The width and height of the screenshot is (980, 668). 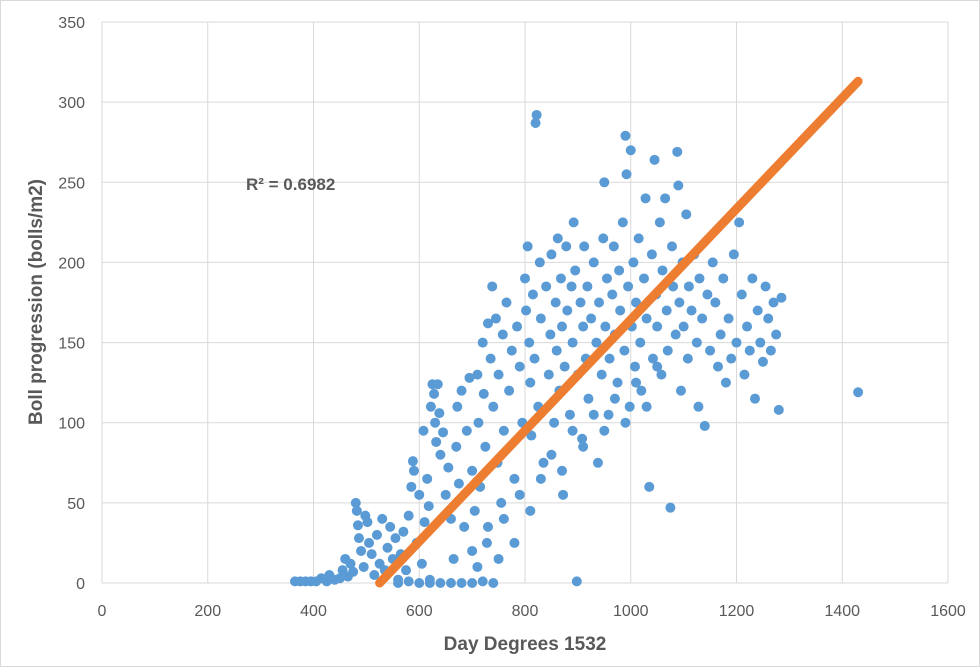 I want to click on y-tick-label: 250, so click(x=71, y=183).